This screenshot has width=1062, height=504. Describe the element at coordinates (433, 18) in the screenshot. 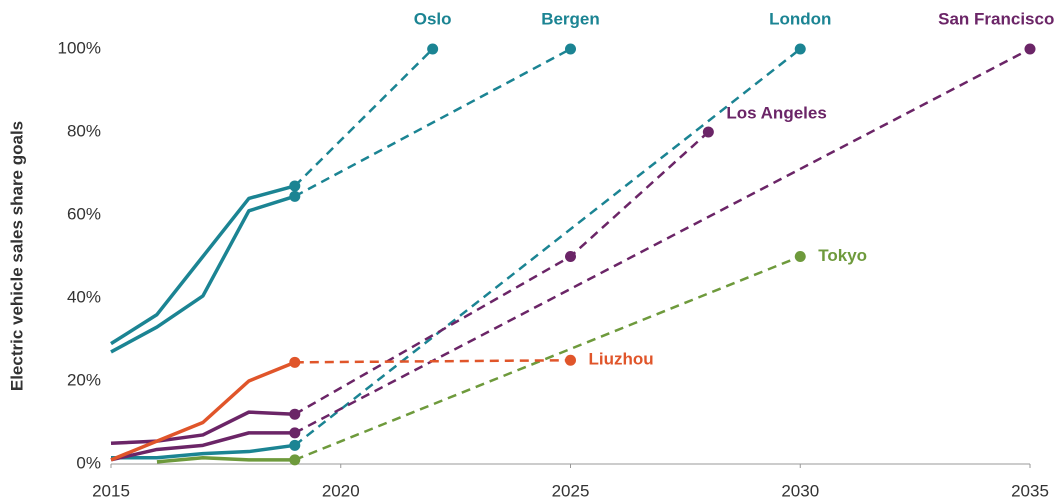

I see `city-label: Oslo` at that location.